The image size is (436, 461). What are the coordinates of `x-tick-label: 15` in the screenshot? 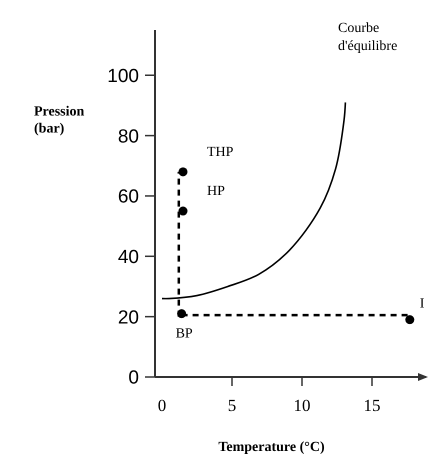 It's located at (372, 405).